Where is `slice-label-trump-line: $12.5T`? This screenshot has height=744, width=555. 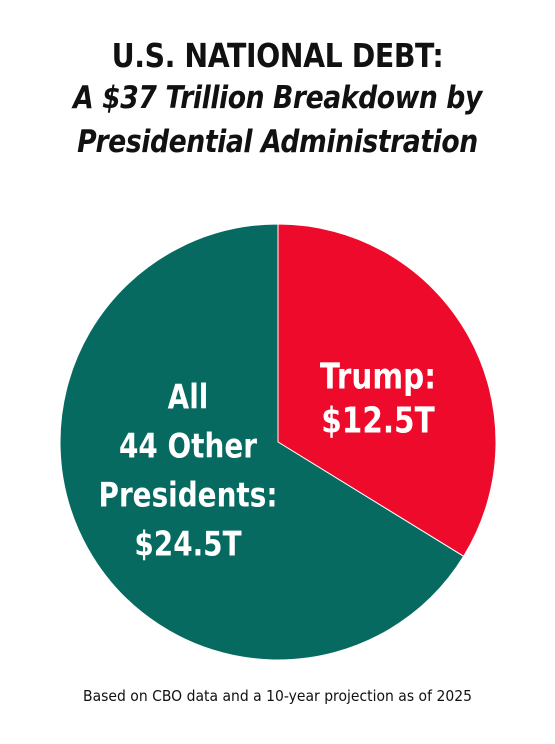 slice-label-trump-line: $12.5T is located at coordinates (378, 420).